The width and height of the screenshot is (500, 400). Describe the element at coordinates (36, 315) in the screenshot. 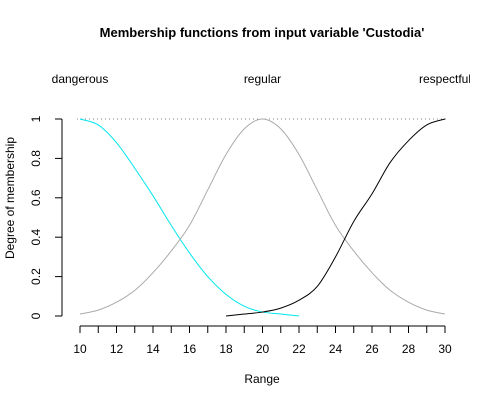

I see `y-tick-label: 0` at that location.